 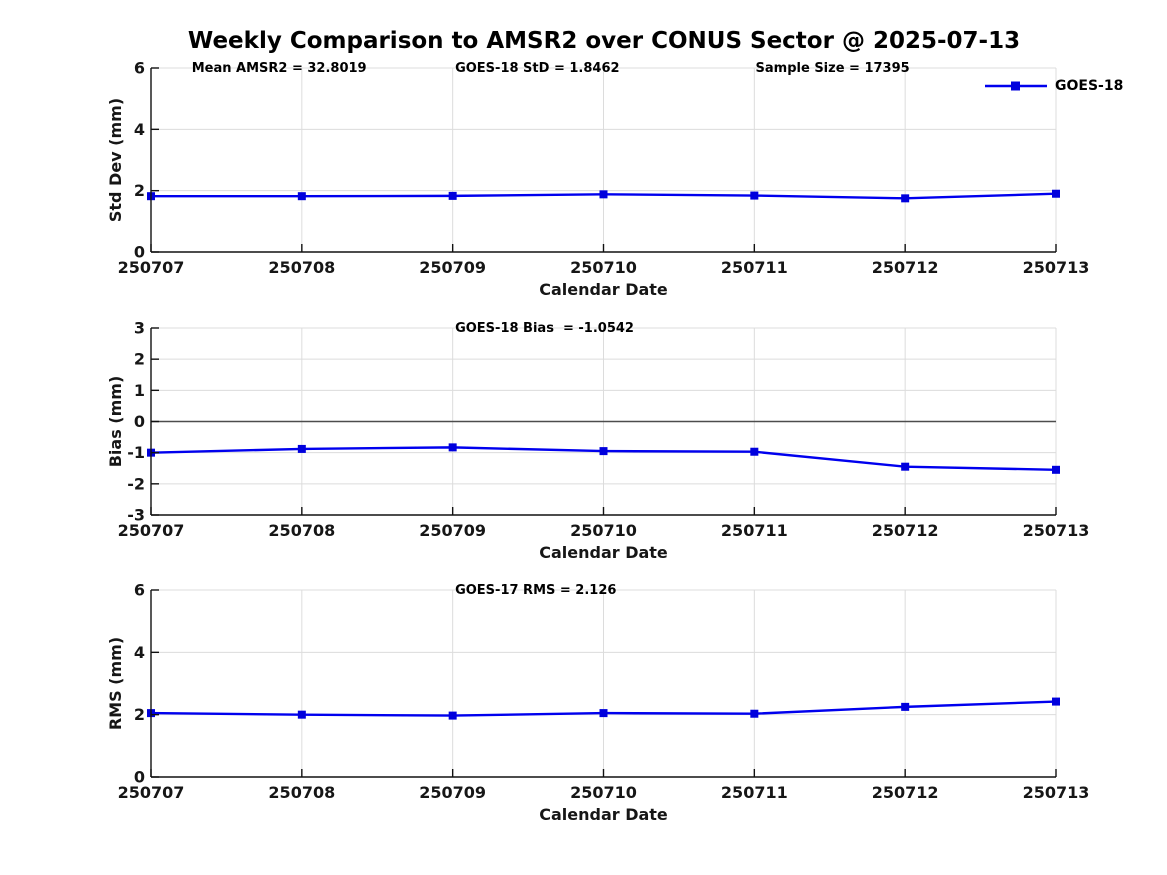 I want to click on stat-annotation: GOES-17 RMS = 2.126, so click(x=535, y=590).